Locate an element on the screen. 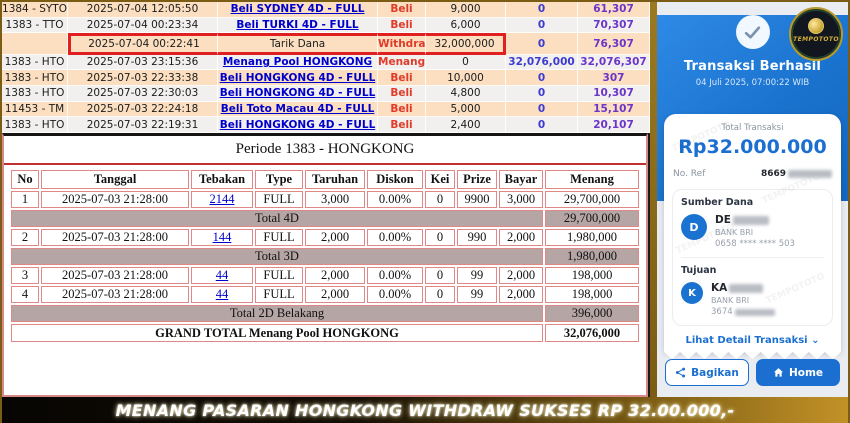 The width and height of the screenshot is (850, 423). bet-taruhan: 2,000 is located at coordinates (335, 237).